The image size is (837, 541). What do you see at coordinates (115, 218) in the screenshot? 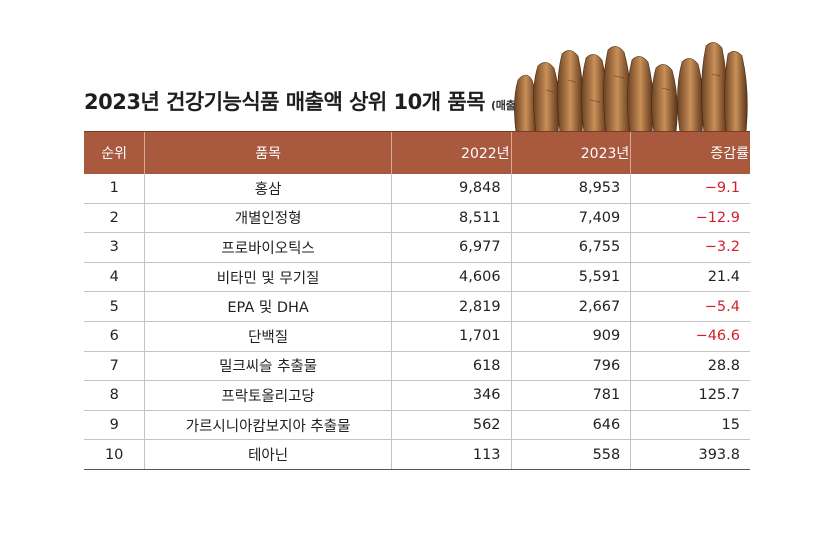
I see `rank-cell: 2` at bounding box center [115, 218].